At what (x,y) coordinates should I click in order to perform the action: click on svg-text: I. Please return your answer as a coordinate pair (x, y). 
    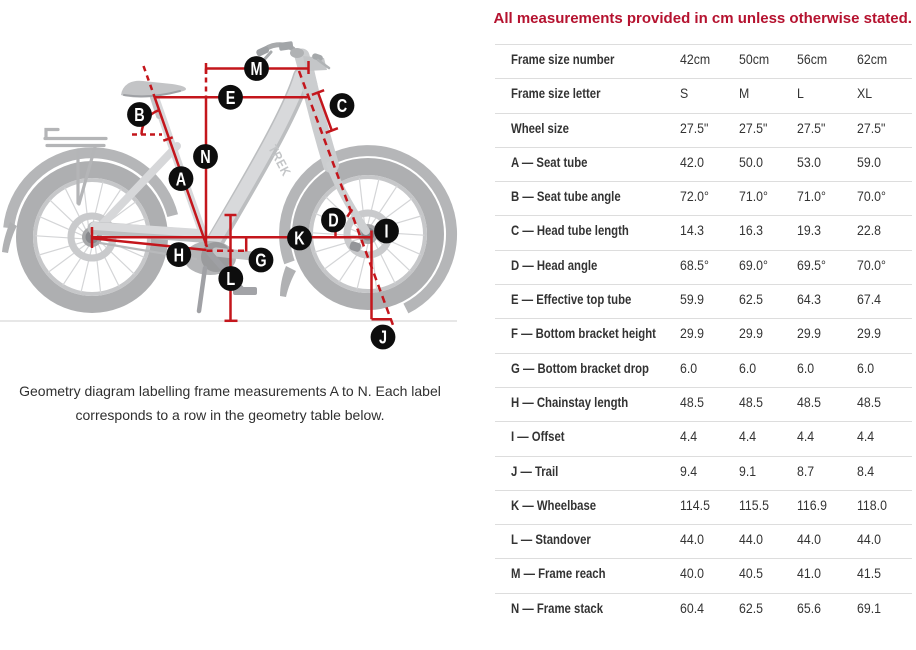
    Looking at the image, I should click on (386, 231).